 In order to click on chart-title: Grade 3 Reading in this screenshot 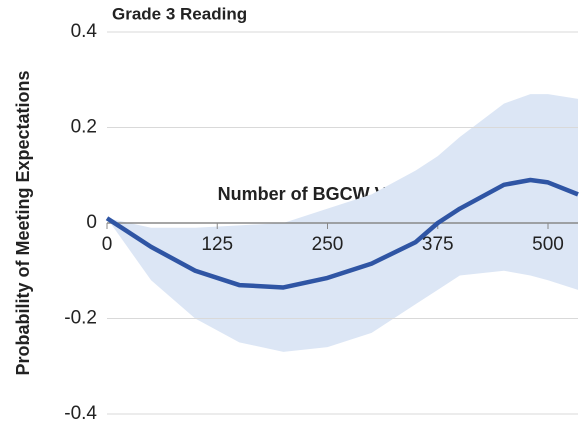, I will do `click(179, 13)`.